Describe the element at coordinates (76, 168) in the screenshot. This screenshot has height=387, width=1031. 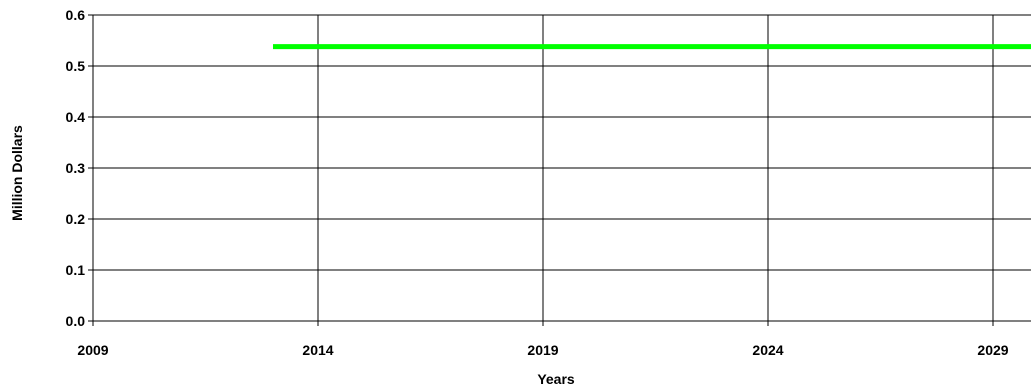
I see `y-tick-label: 0.3` at that location.